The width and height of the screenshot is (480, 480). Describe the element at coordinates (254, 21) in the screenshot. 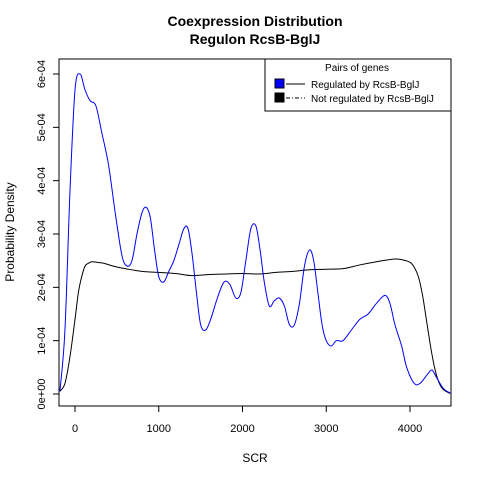

I see `chart-title: Coexpression Distribution` at that location.